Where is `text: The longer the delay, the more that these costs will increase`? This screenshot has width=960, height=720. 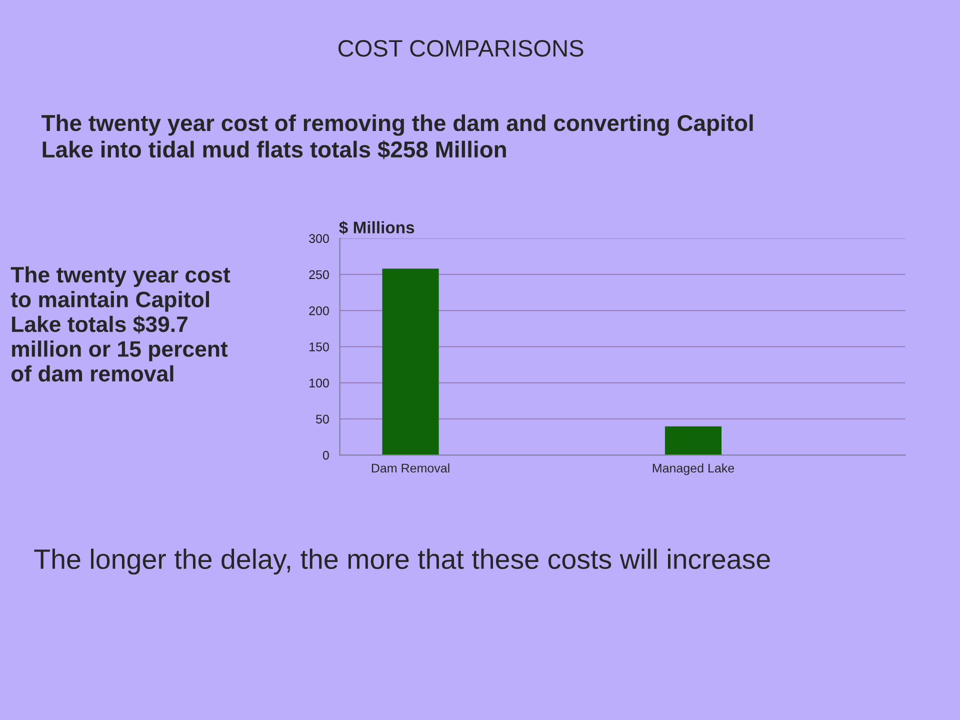 text: The longer the delay, the more that these costs will increase is located at coordinates (402, 561).